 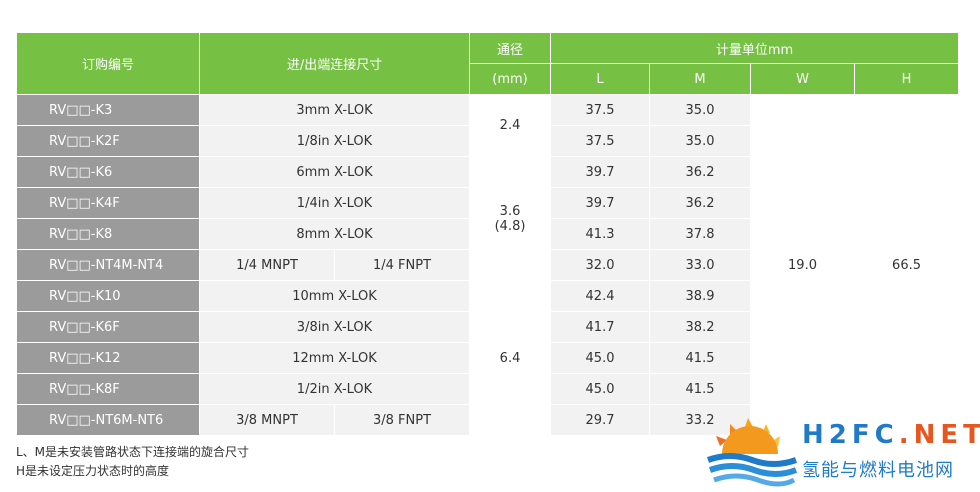 I want to click on dim-L: 41.7, so click(x=600, y=327).